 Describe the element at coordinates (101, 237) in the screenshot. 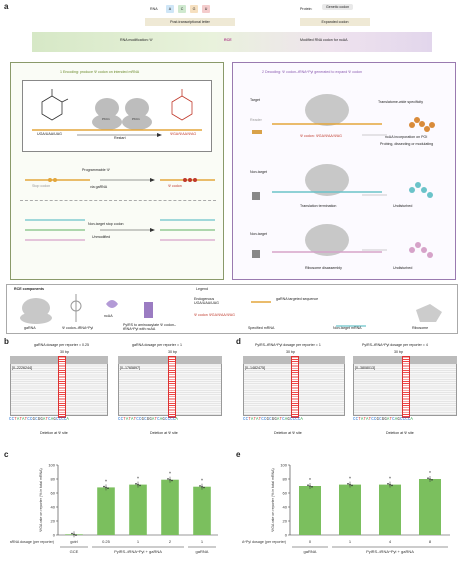

I see `unmodified-label: Unmodified` at that location.